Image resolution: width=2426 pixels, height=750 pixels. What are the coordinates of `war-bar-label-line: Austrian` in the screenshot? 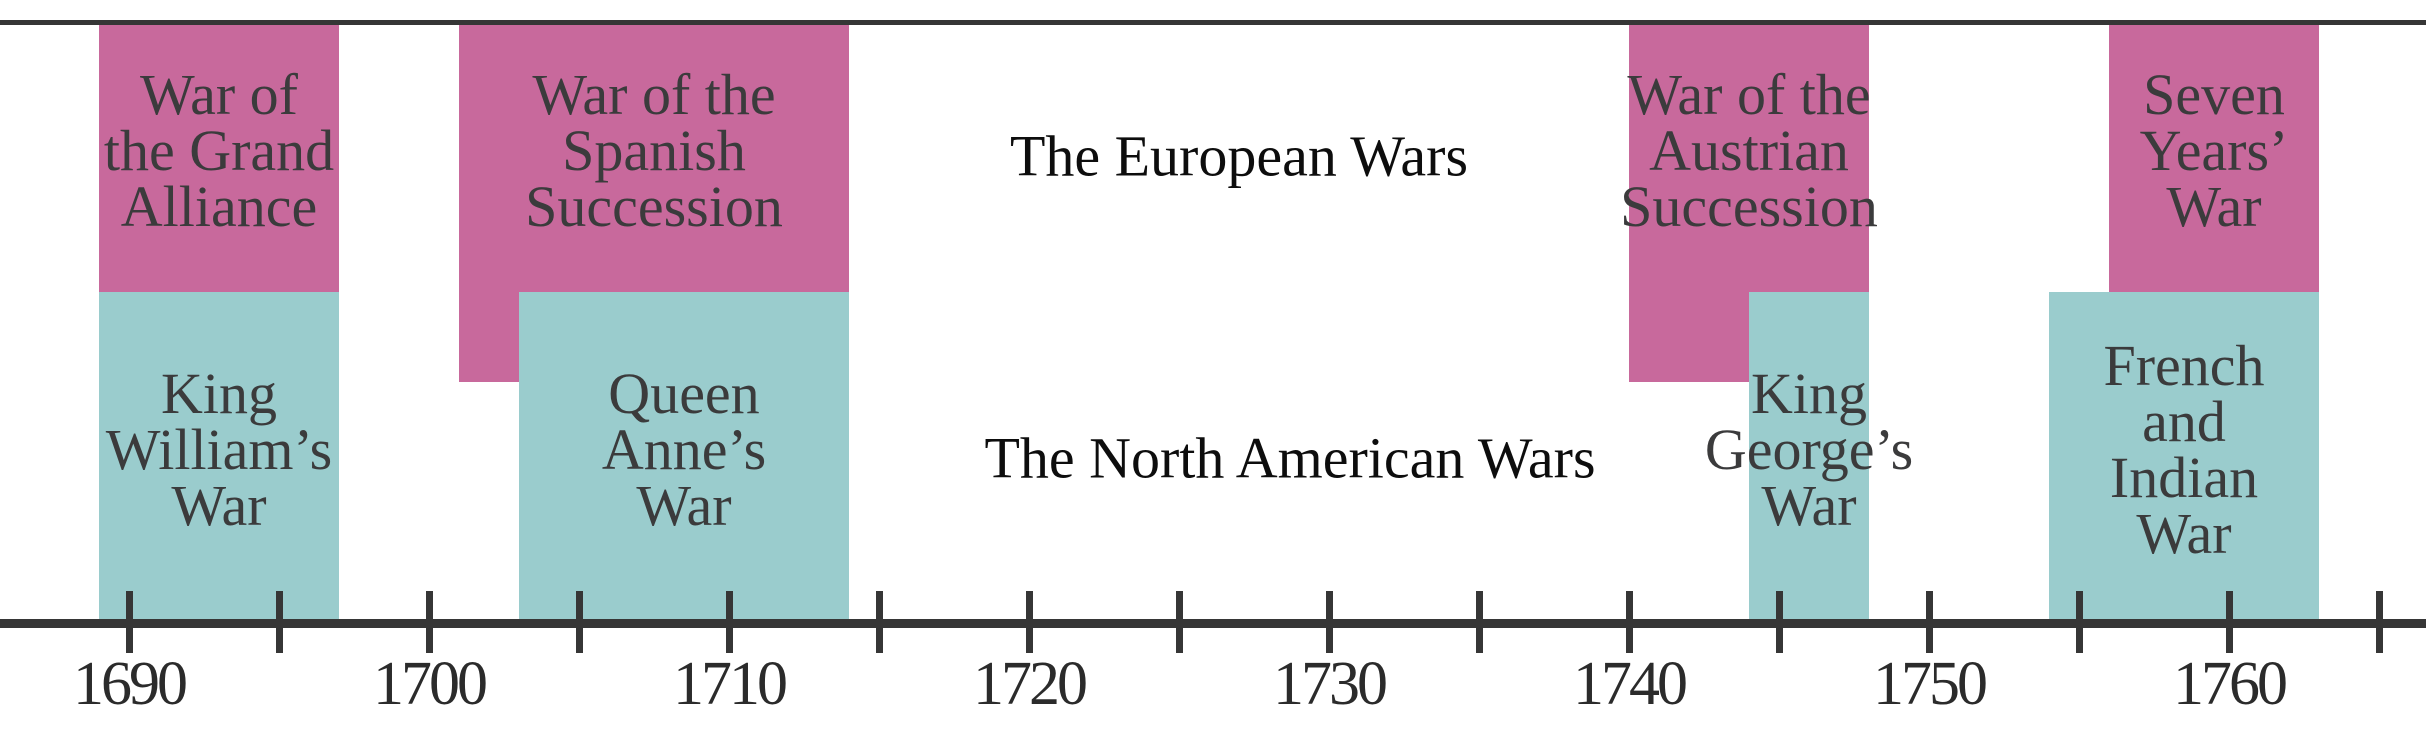 It's located at (1749, 150).